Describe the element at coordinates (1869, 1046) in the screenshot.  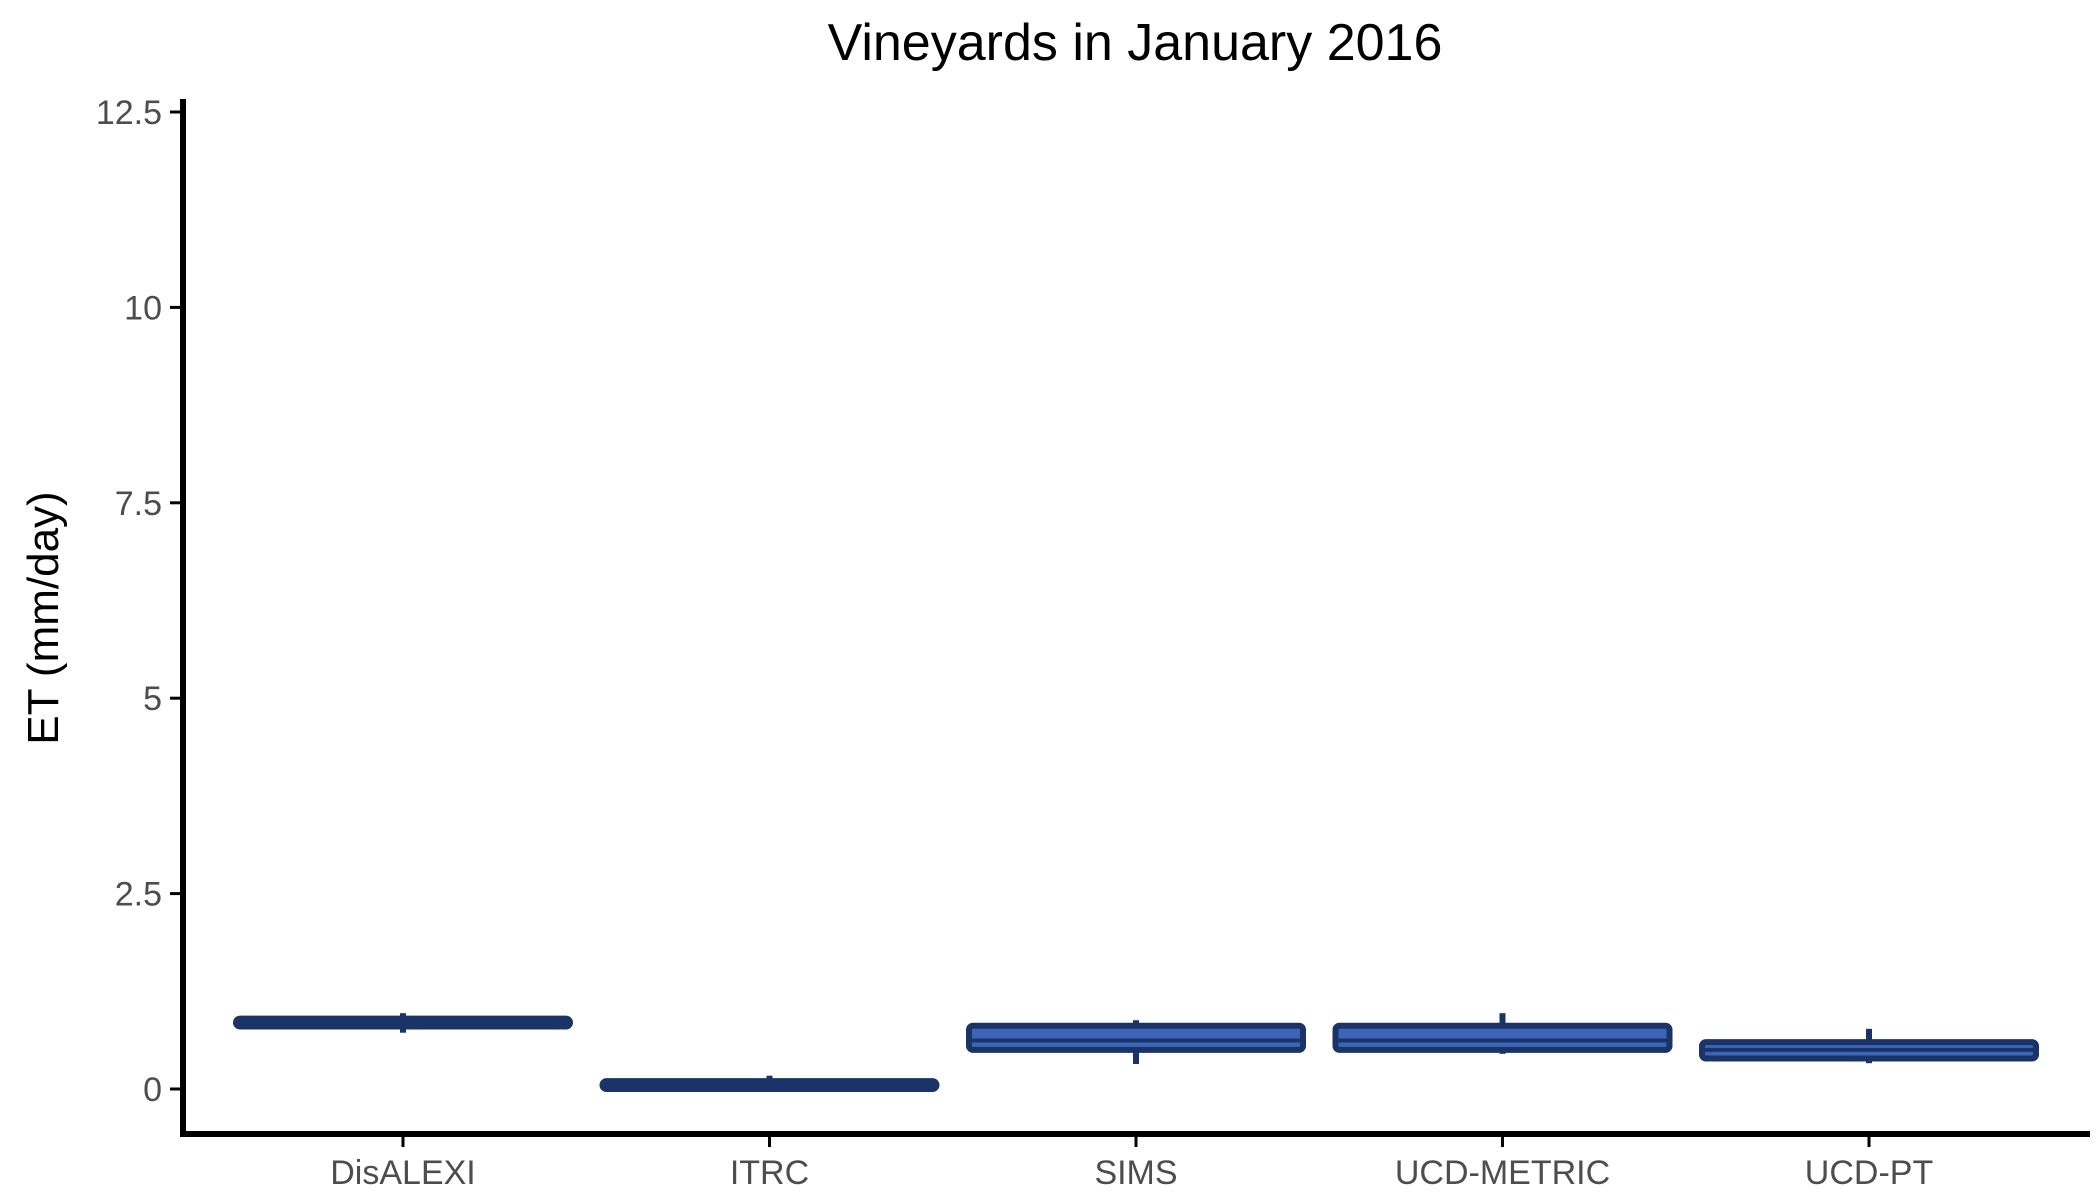
I see `box-ucd-pt` at that location.